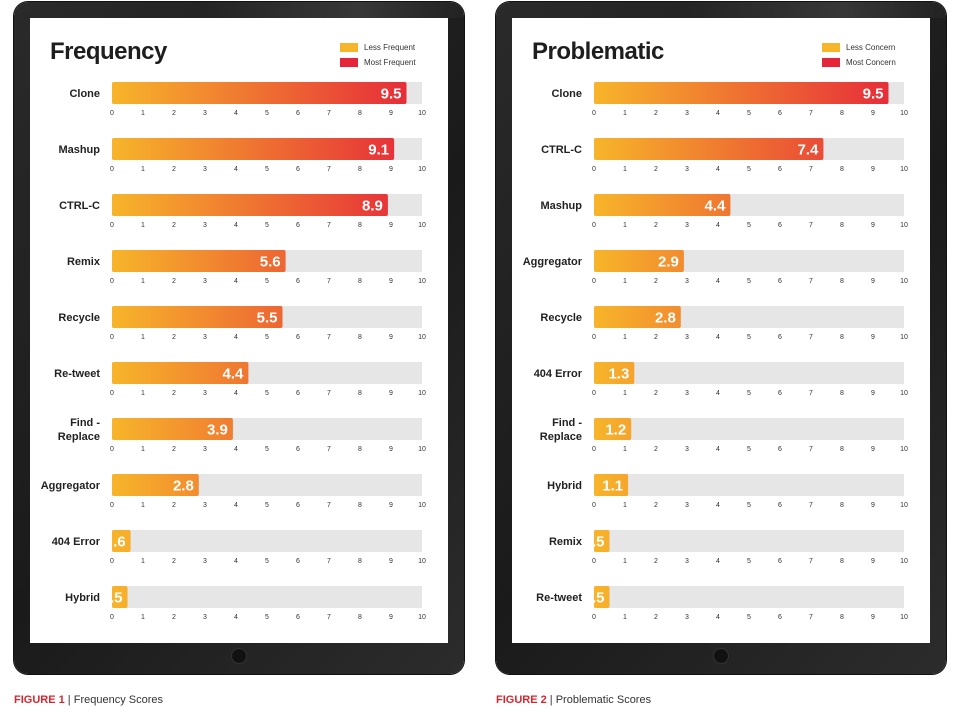  I want to click on value-label: 8.9, so click(372, 206).